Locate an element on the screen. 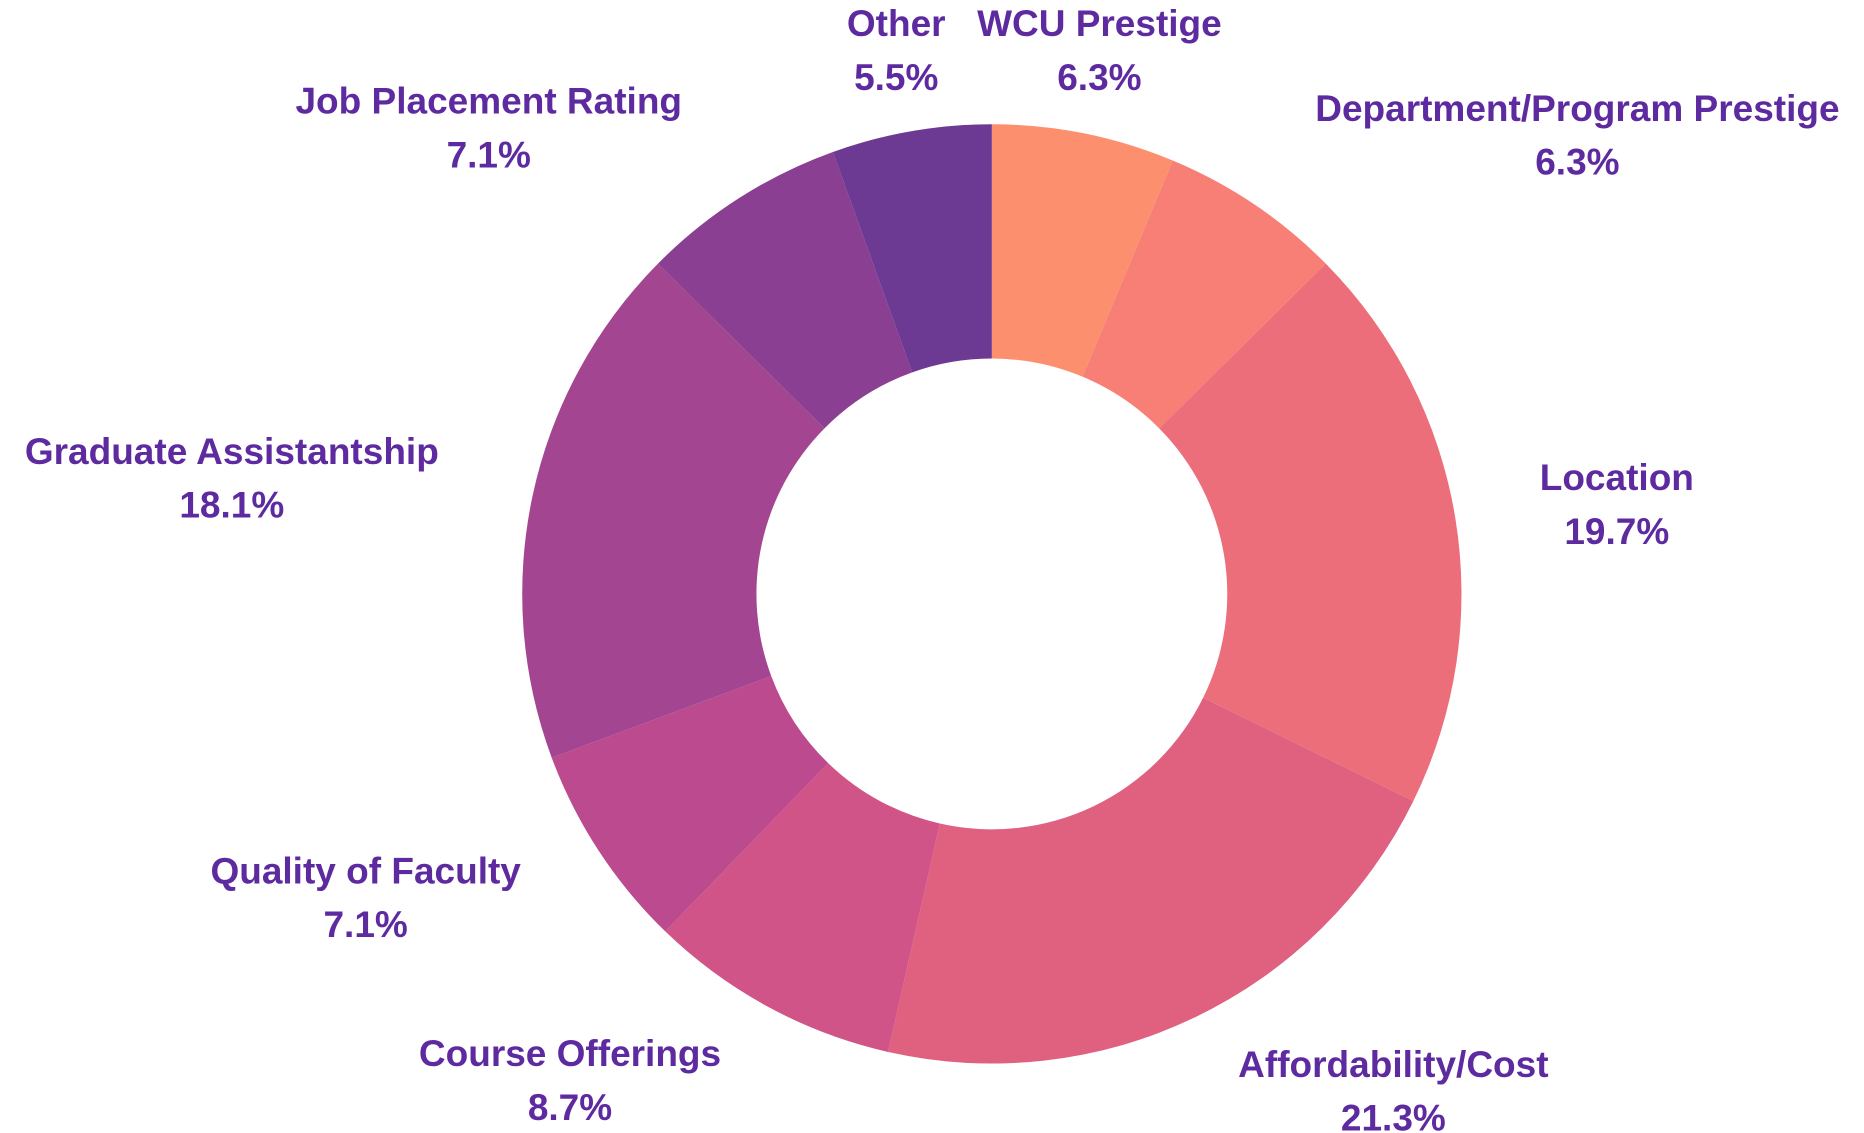 The height and width of the screenshot is (1133, 1864). slice-label: Location is located at coordinates (1617, 477).